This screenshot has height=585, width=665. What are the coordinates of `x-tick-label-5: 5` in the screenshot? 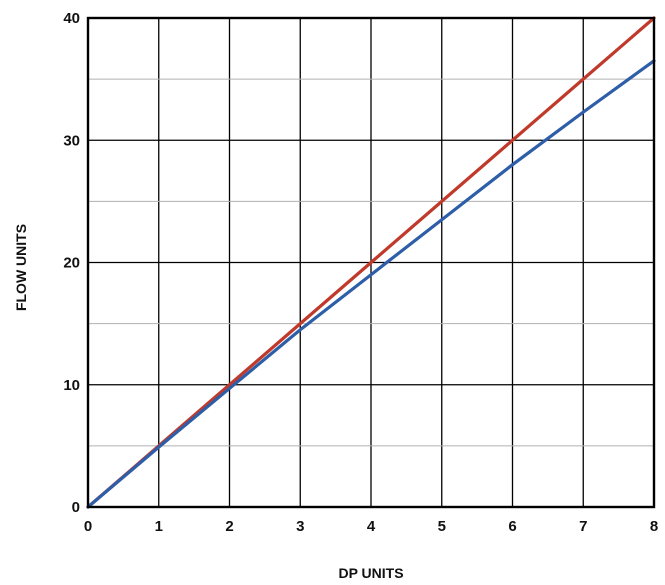 It's located at (442, 526).